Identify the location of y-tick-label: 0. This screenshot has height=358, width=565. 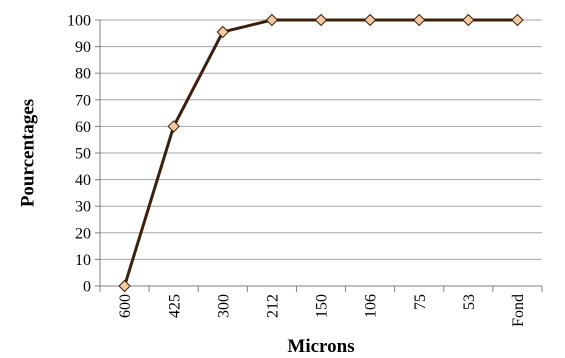
(87, 287).